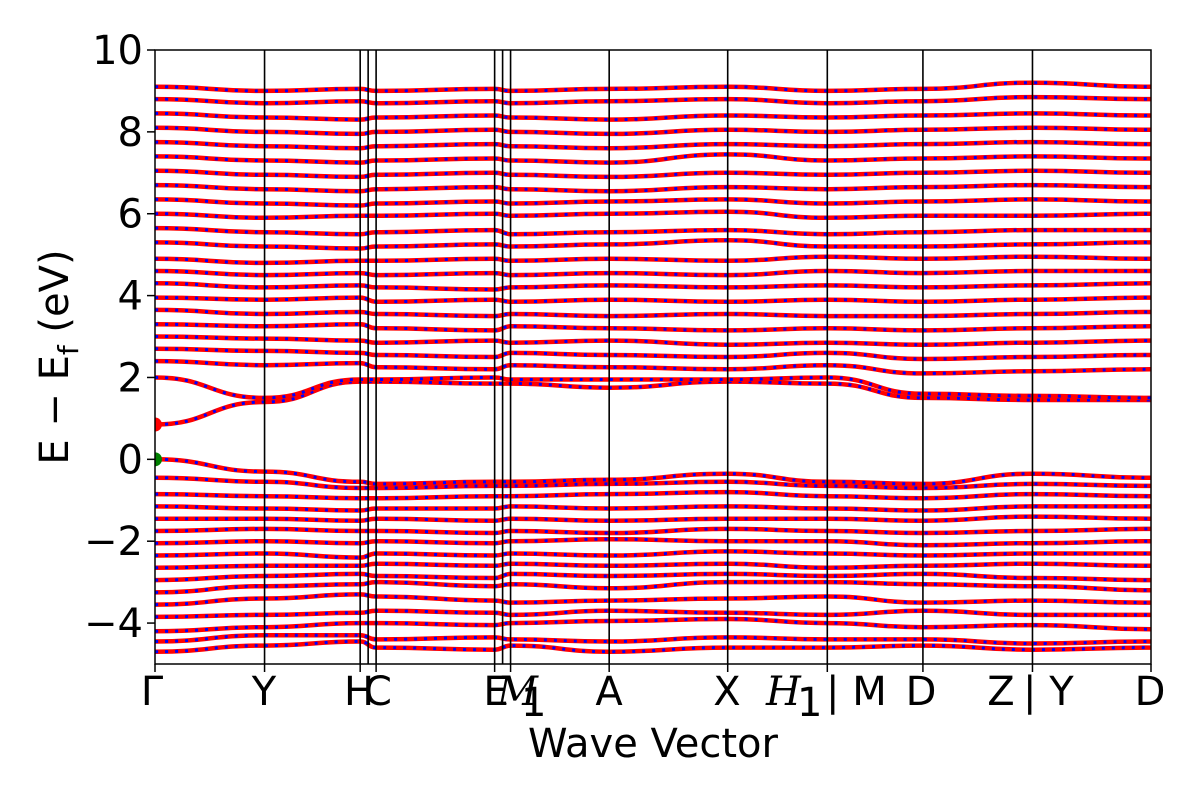 This screenshot has height=800, width=1200. What do you see at coordinates (726, 692) in the screenshot?
I see `kpoint-label-x: X` at bounding box center [726, 692].